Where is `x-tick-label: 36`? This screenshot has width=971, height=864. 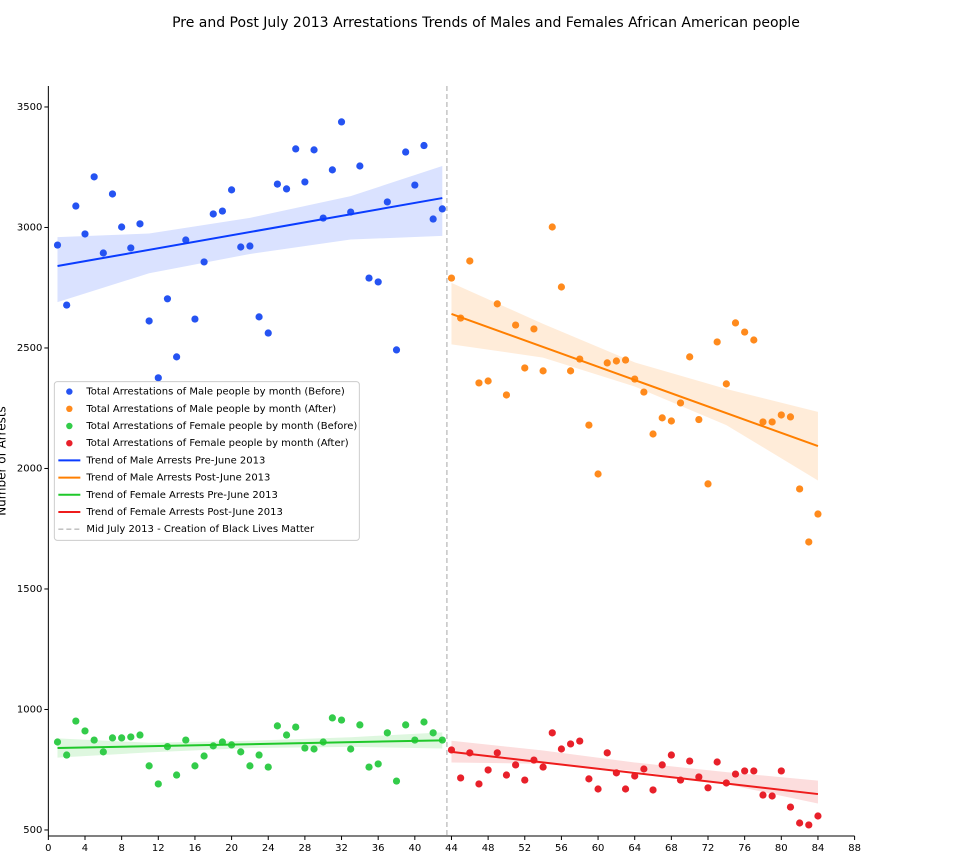 x-tick-label: 36 is located at coordinates (378, 848).